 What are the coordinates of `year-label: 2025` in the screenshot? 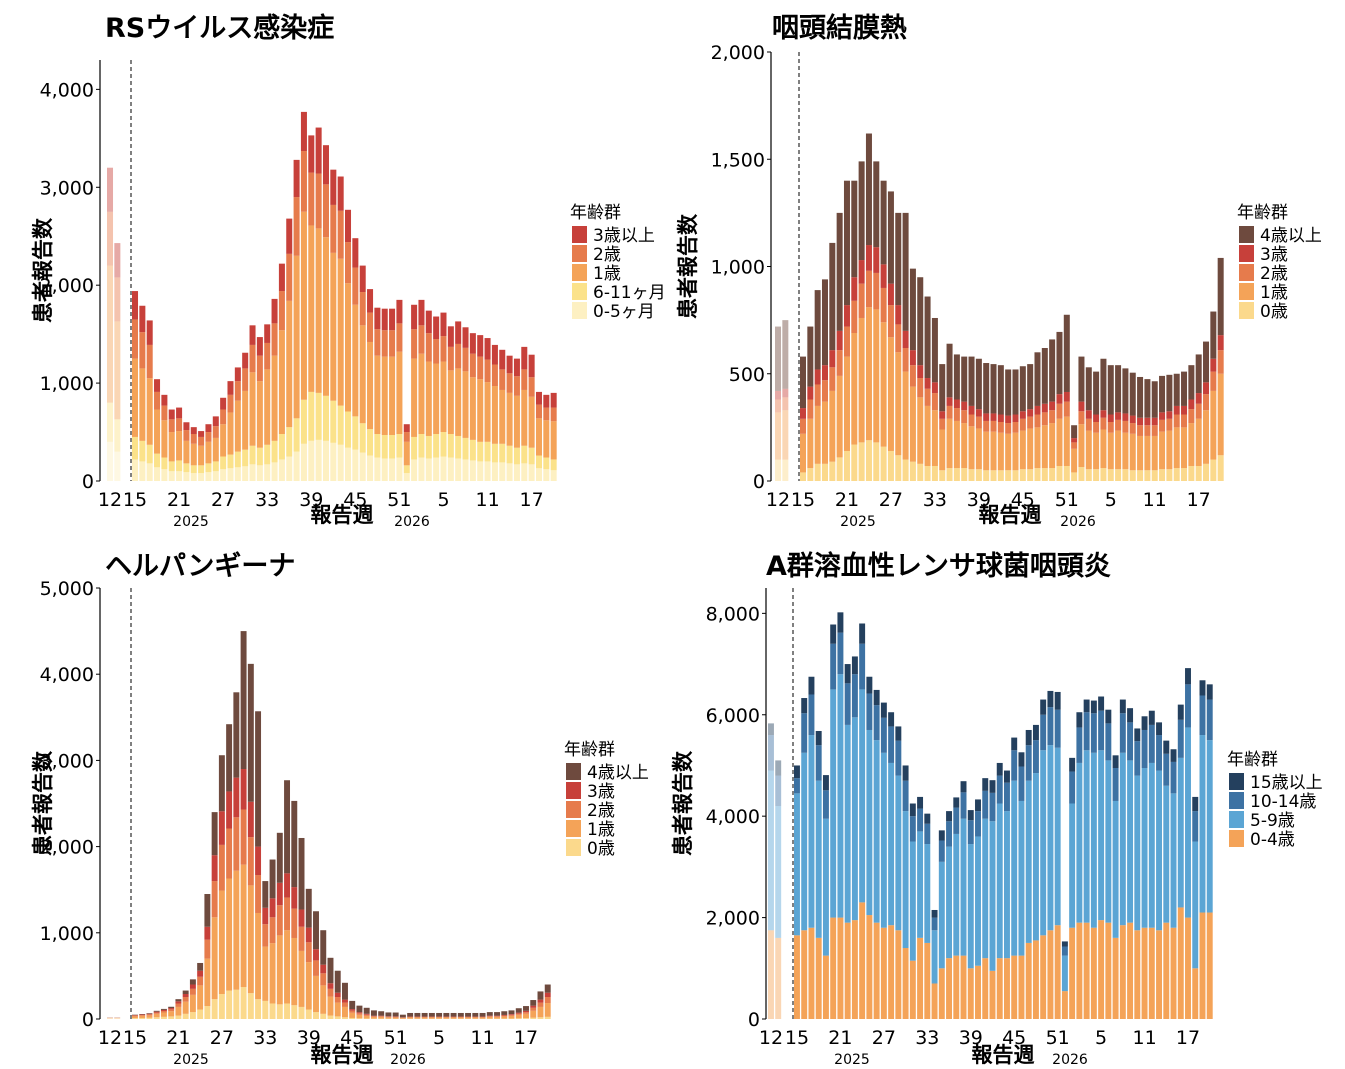 It's located at (852, 1060).